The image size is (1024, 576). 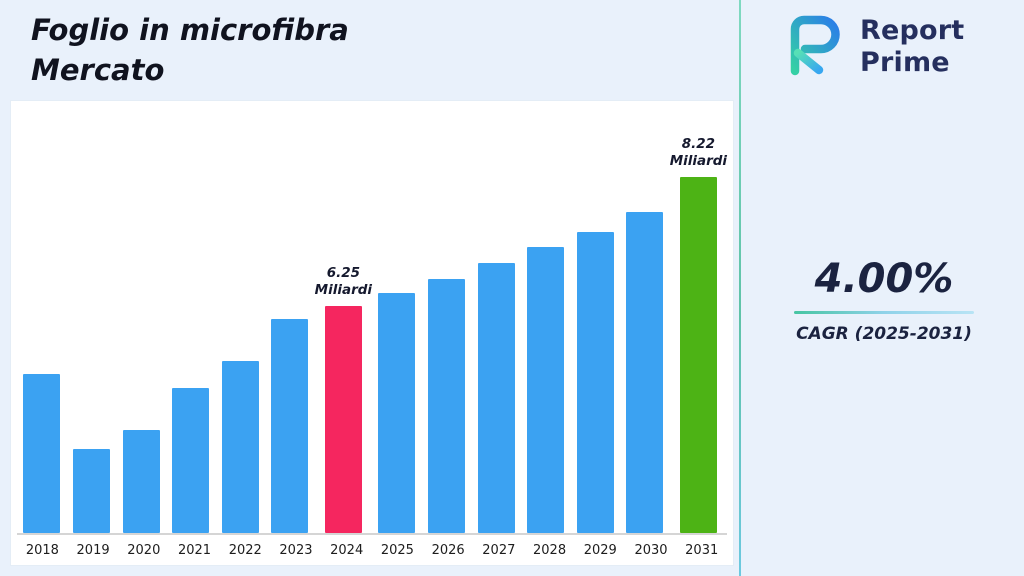 I want to click on page-title: Foglio in microfibra Mercato, so click(x=190, y=50).